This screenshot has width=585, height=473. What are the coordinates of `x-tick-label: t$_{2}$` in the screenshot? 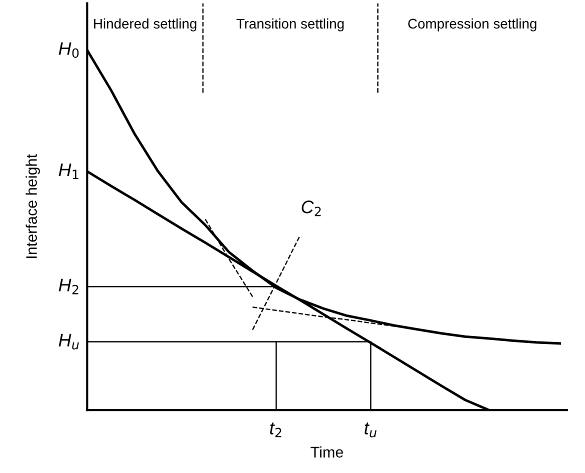 It's located at (276, 430).